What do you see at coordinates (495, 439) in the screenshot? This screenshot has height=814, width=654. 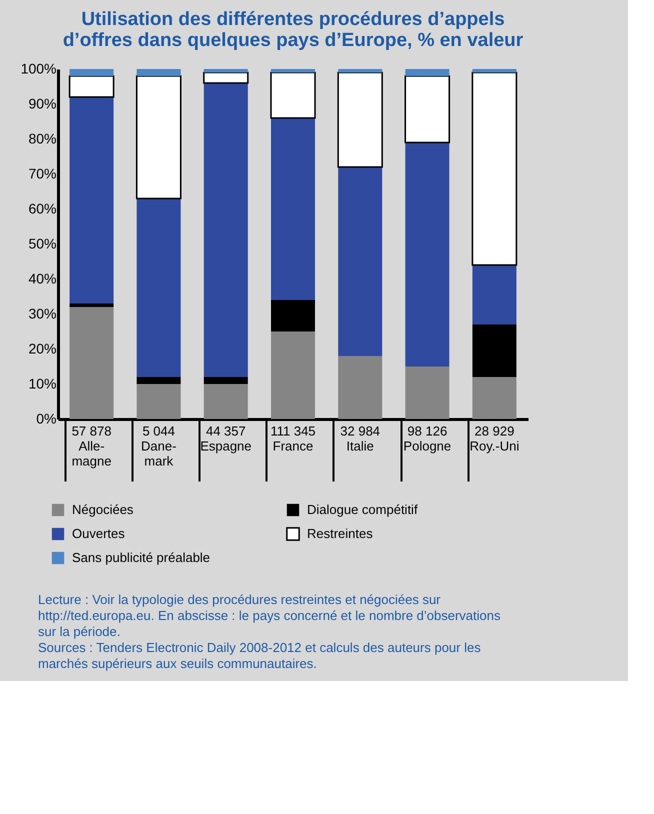 I see `x-tick-label: 28 929 Roy.-Uni` at bounding box center [495, 439].